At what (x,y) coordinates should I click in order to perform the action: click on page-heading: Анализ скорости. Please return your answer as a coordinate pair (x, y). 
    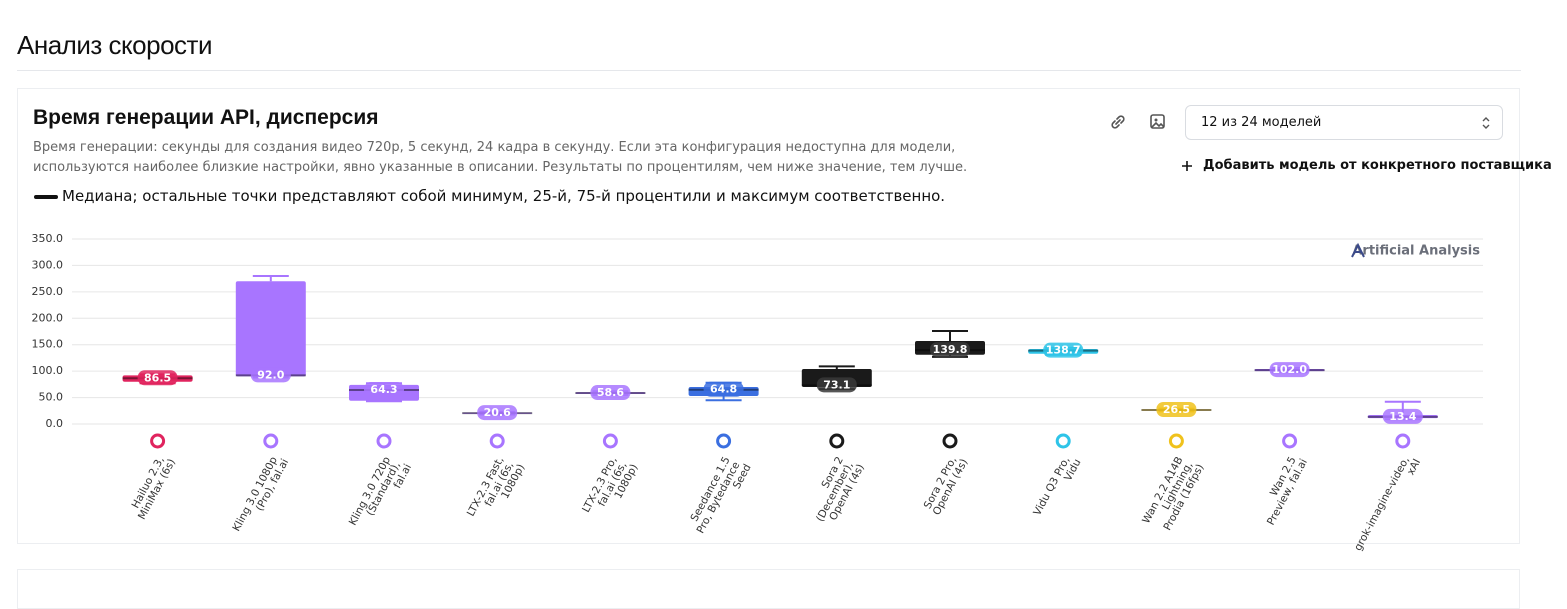
    Looking at the image, I should click on (114, 45).